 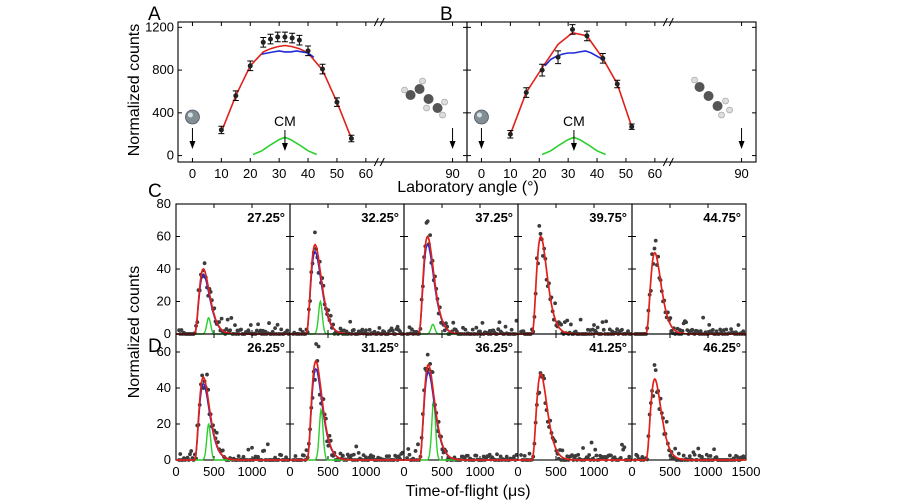 What do you see at coordinates (722, 217) in the screenshot?
I see `angle-label: 44.75°` at bounding box center [722, 217].